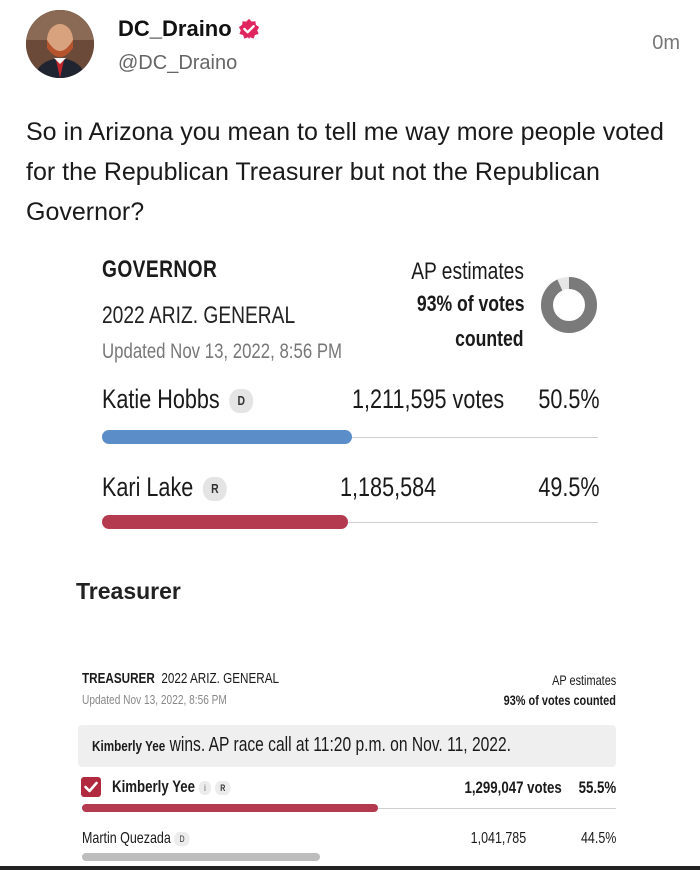 This screenshot has height=870, width=700. Describe the element at coordinates (467, 271) in the screenshot. I see `governor-ap-estimates: AP estimates` at that location.